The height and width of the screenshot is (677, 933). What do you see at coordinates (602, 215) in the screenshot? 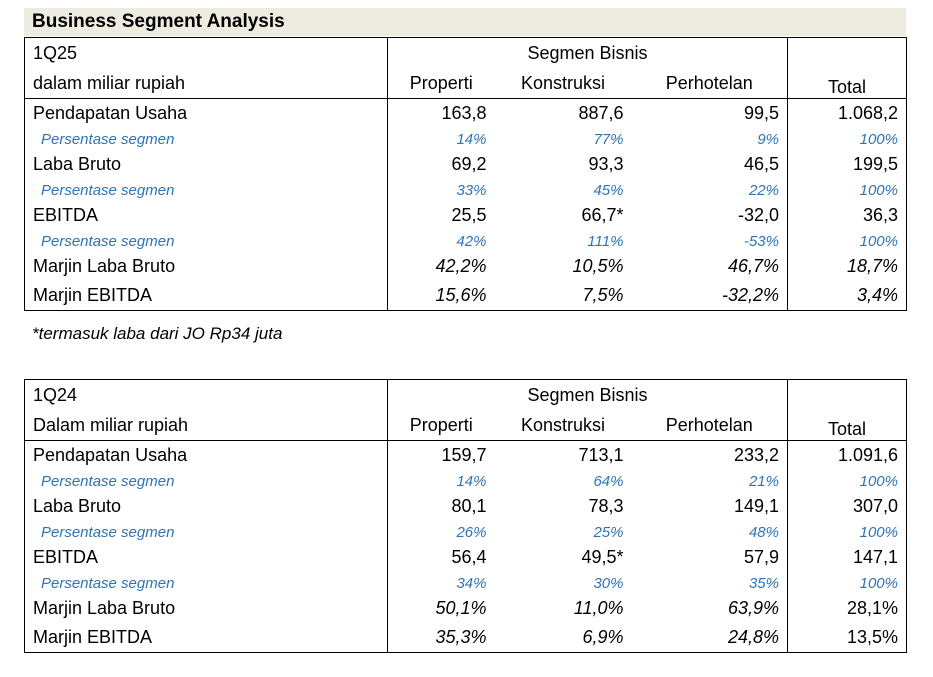
I see `cell-konstruksi: 66,7*` at bounding box center [602, 215].